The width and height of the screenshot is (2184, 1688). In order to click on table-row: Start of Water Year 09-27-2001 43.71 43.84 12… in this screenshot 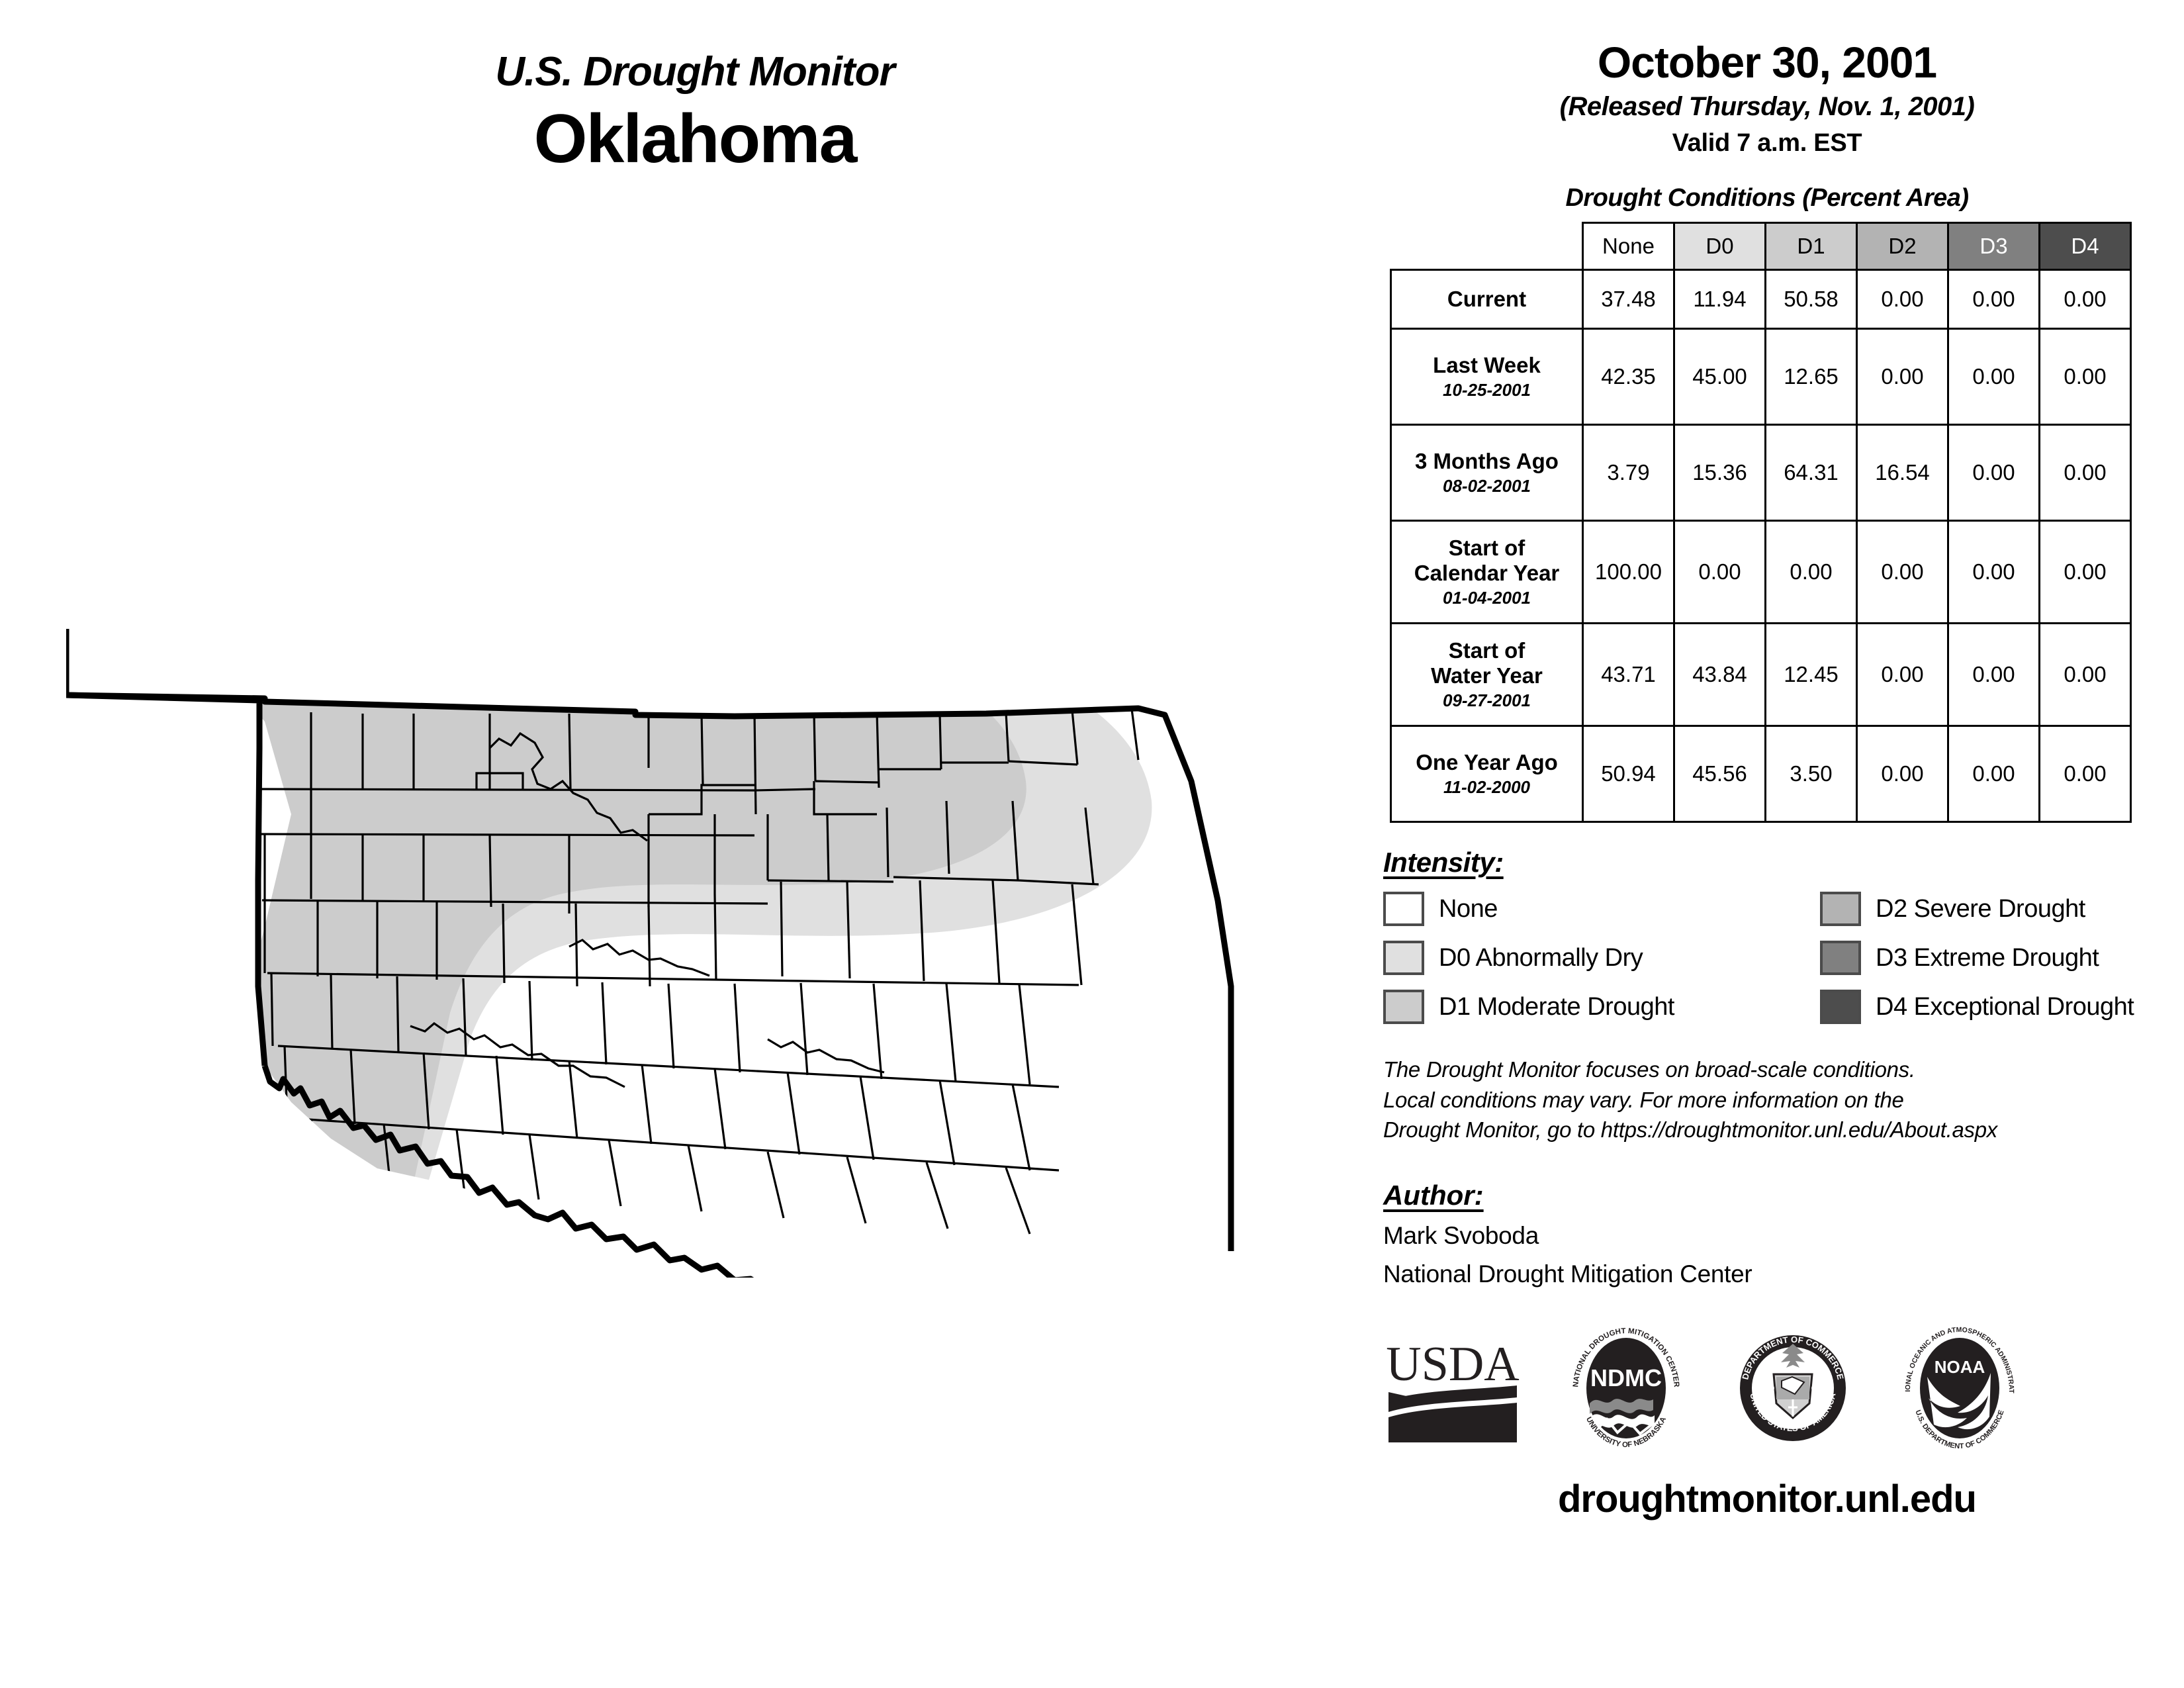, I will do `click(1761, 674)`.